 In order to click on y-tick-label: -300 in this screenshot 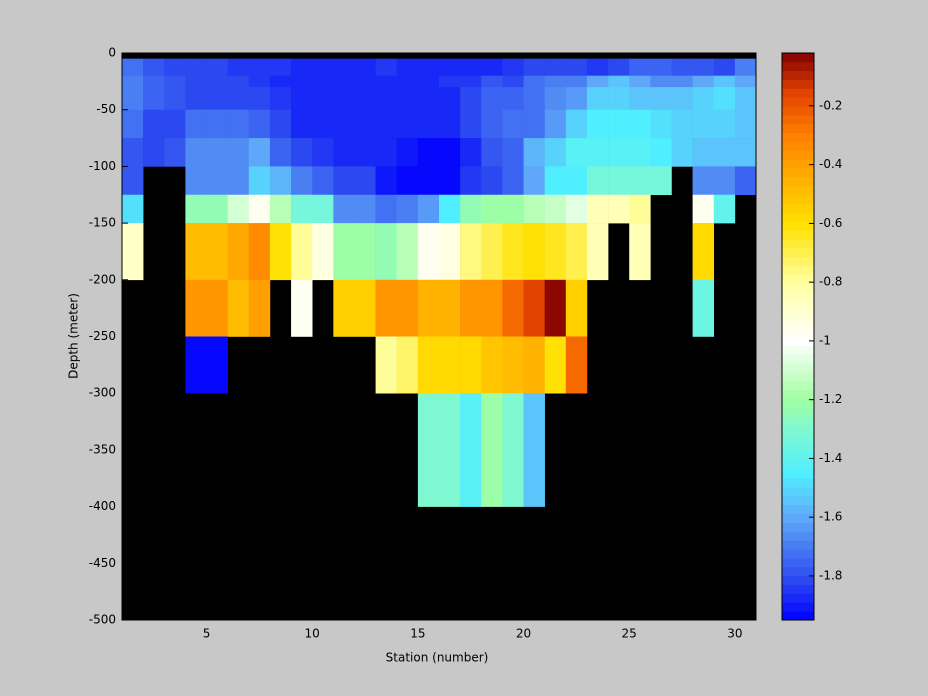, I will do `click(102, 393)`.